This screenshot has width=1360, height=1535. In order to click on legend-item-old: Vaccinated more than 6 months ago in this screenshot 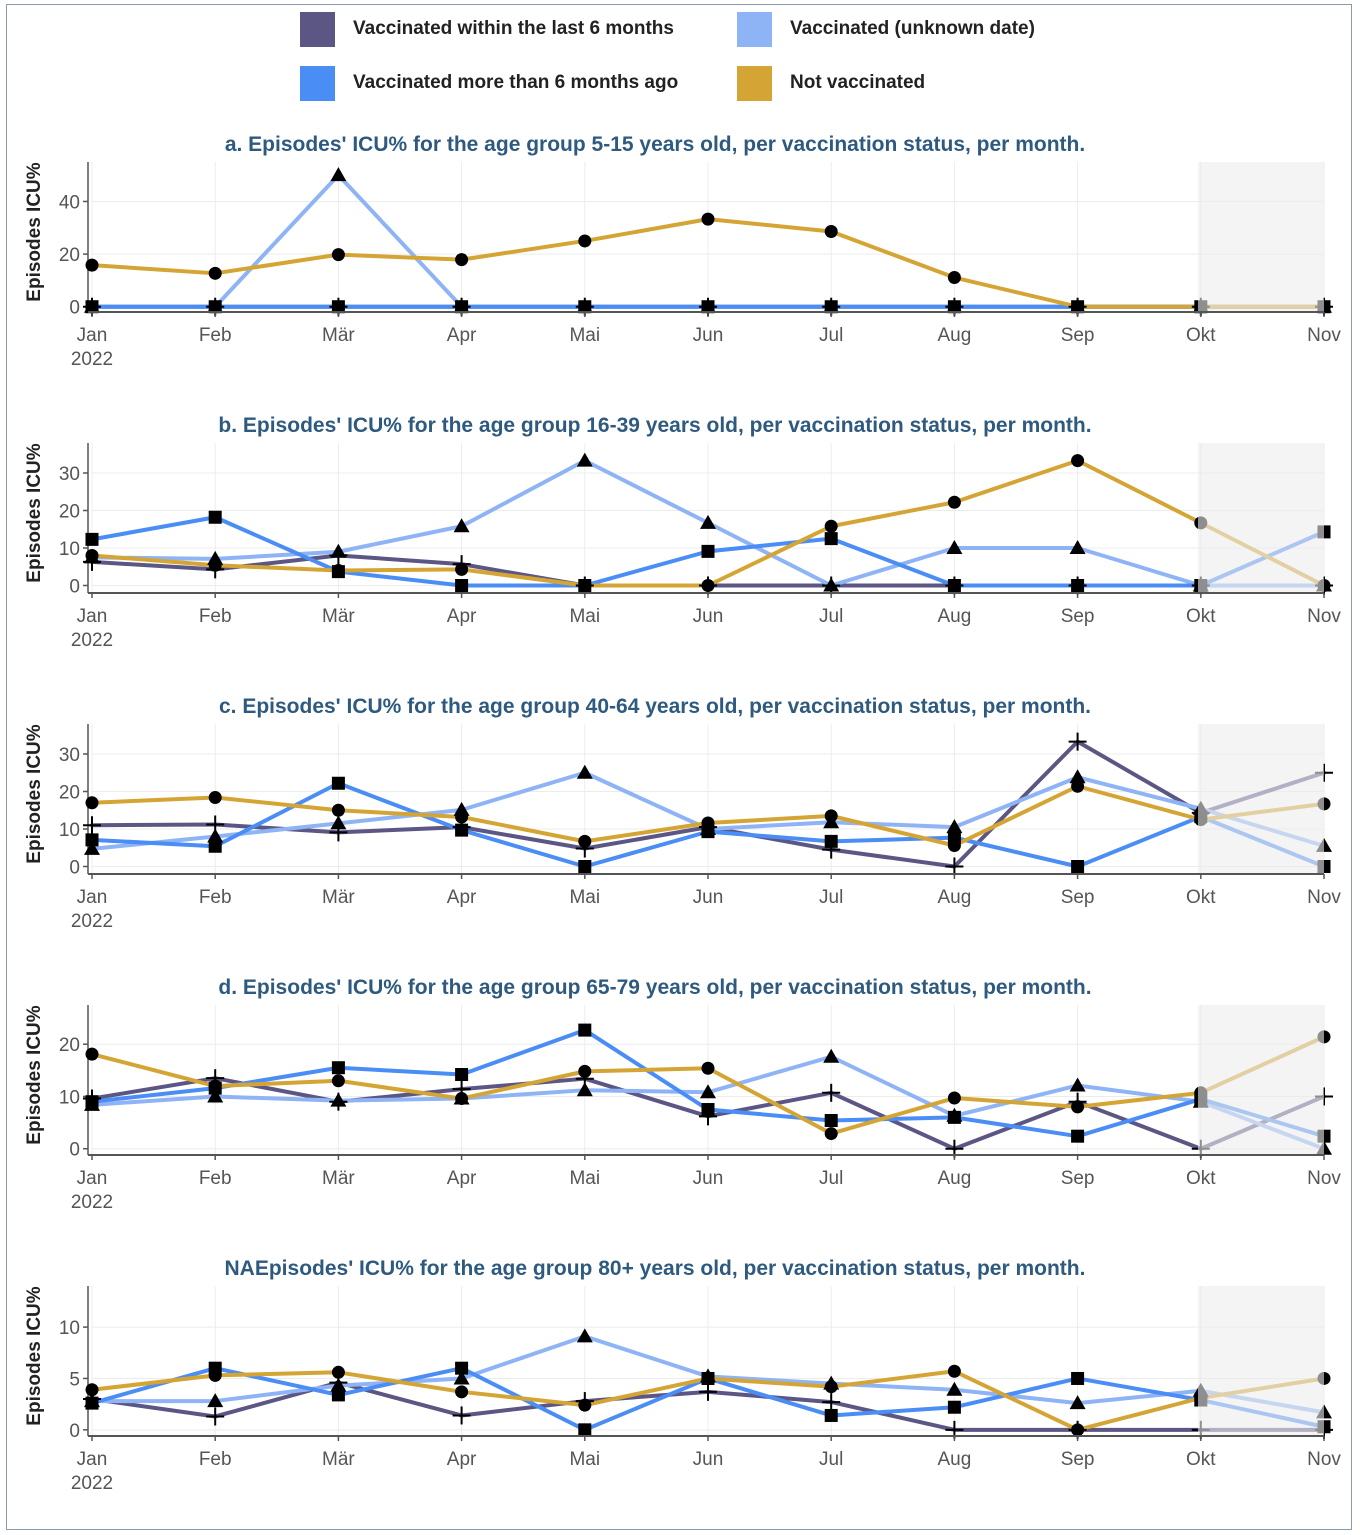, I will do `click(489, 83)`.